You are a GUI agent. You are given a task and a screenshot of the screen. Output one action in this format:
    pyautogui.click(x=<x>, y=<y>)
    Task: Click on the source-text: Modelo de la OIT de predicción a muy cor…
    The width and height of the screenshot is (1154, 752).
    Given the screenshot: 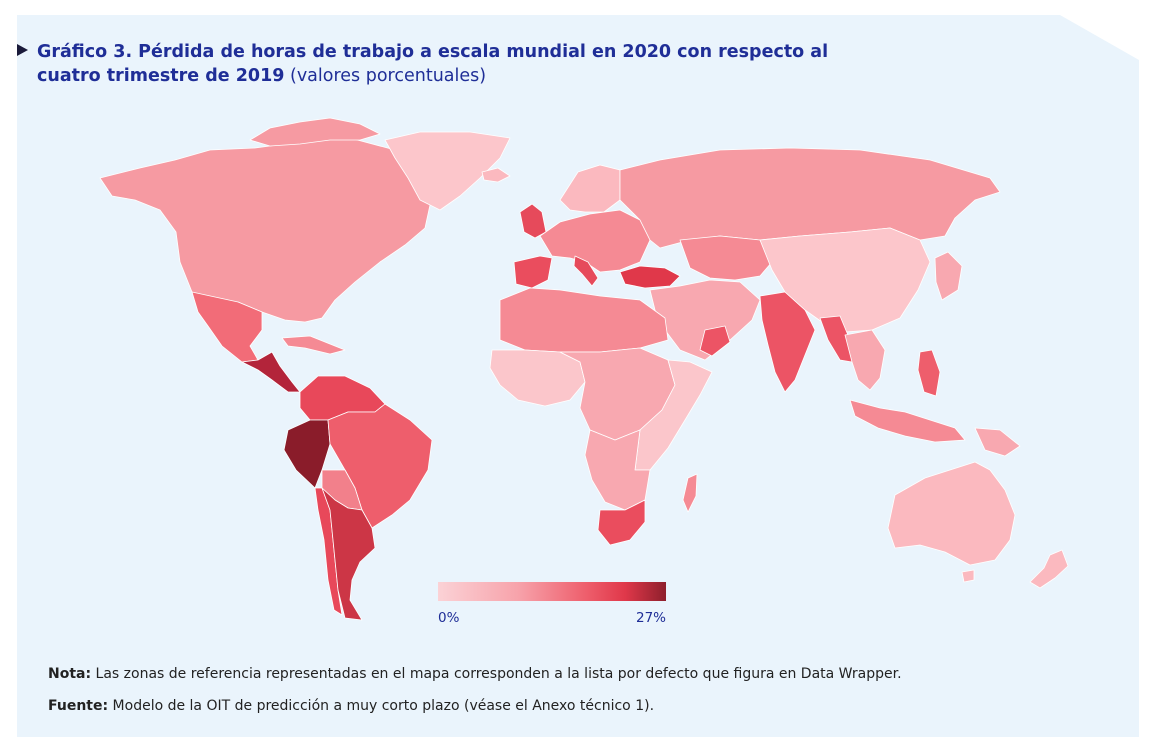 What is the action you would take?
    pyautogui.click(x=383, y=706)
    